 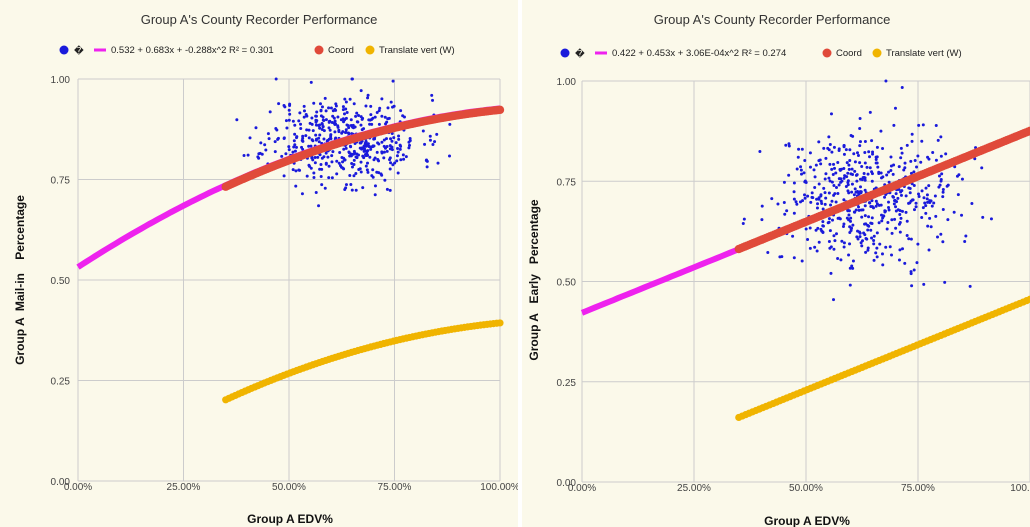 What do you see at coordinates (1027, 131) in the screenshot?
I see `coord-point` at bounding box center [1027, 131].